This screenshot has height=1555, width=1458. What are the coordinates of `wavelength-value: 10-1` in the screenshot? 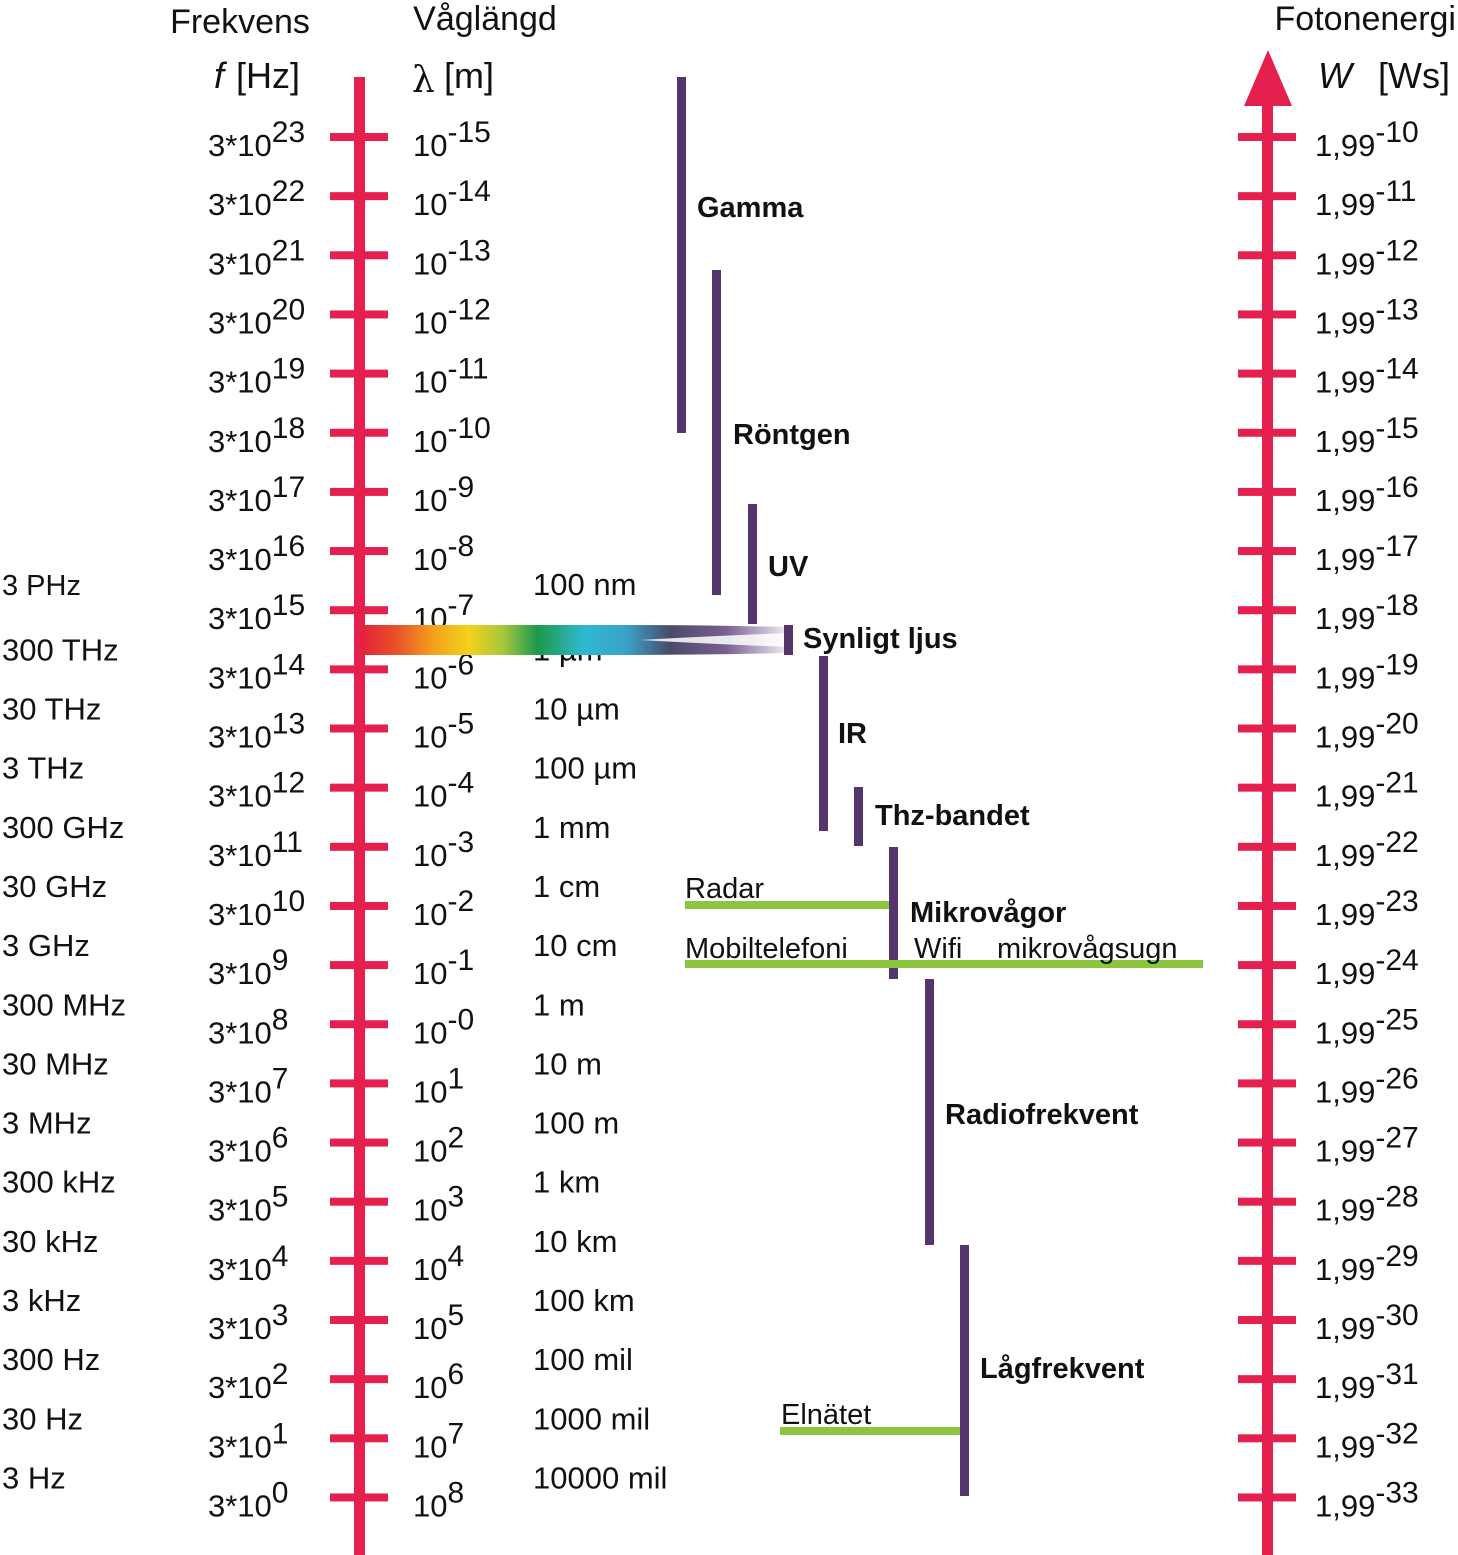 It's located at (443, 967).